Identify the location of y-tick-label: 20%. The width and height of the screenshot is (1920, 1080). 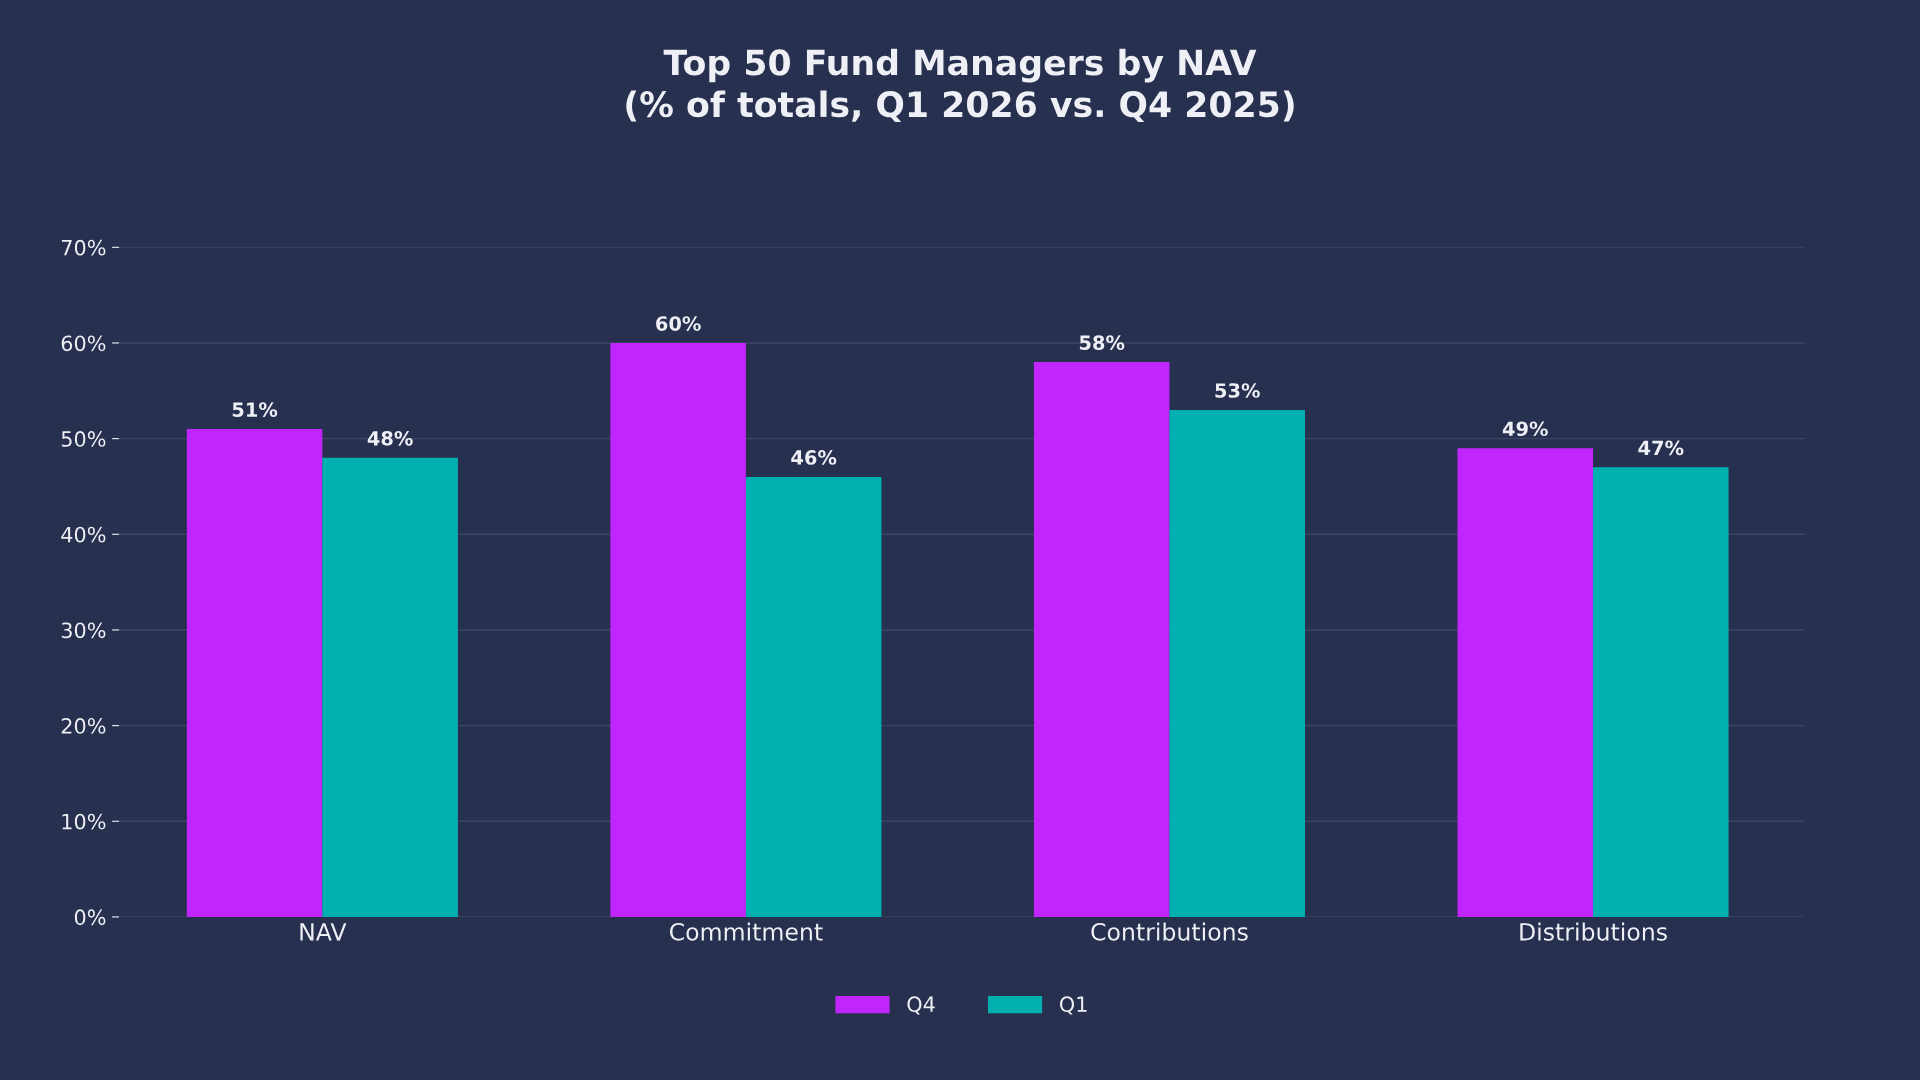
(83, 726).